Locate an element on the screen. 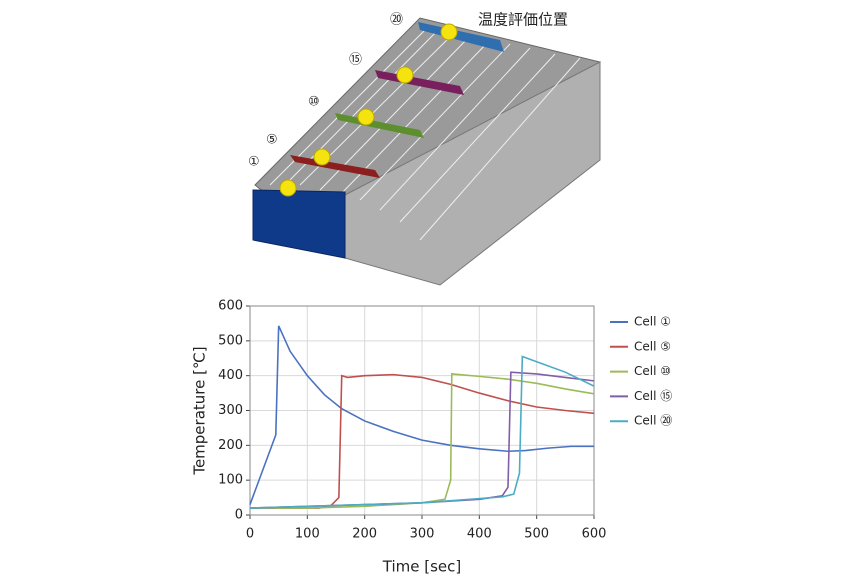 The image size is (848, 584). cell-label: ⑩ is located at coordinates (314, 102).